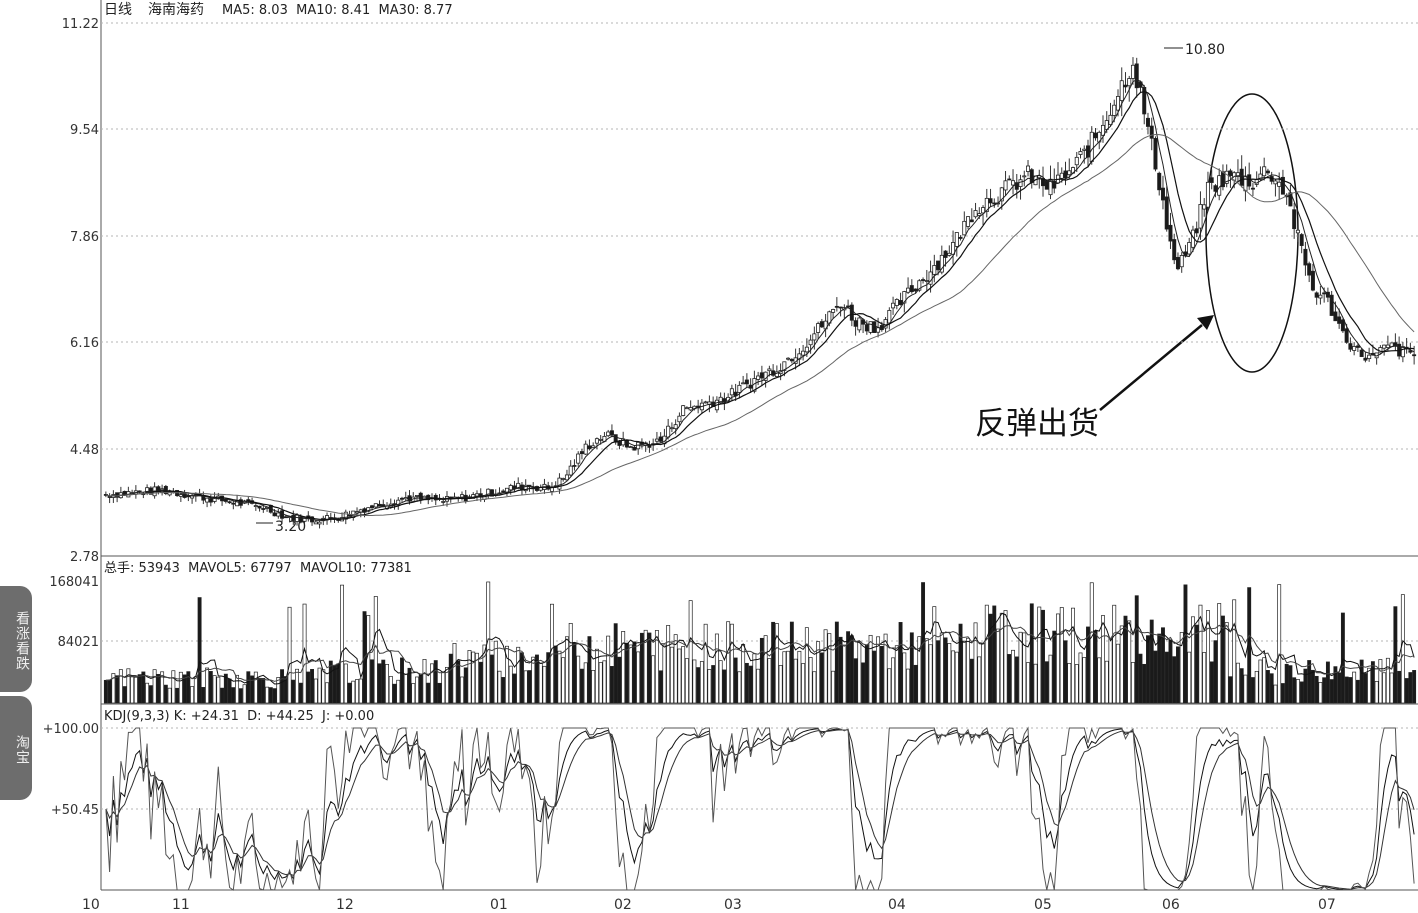  What do you see at coordinates (80, 291) in the screenshot?
I see `price-y-ticks: 11.22 9.54 7.86 6.16 4.48 2.78` at bounding box center [80, 291].